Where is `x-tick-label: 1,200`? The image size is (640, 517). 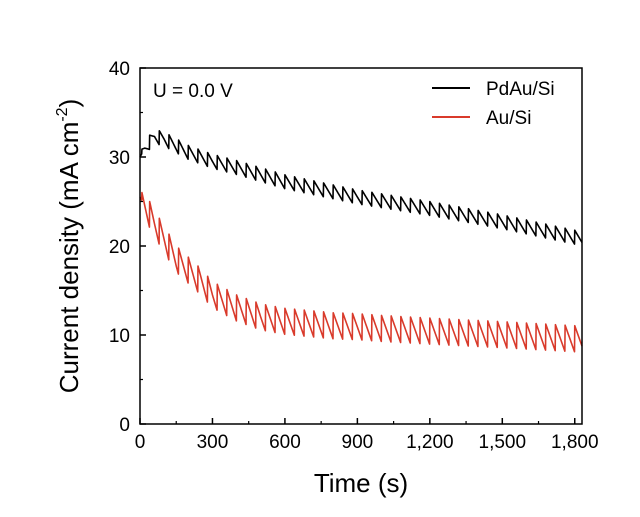 x-tick-label: 1,200 is located at coordinates (430, 442).